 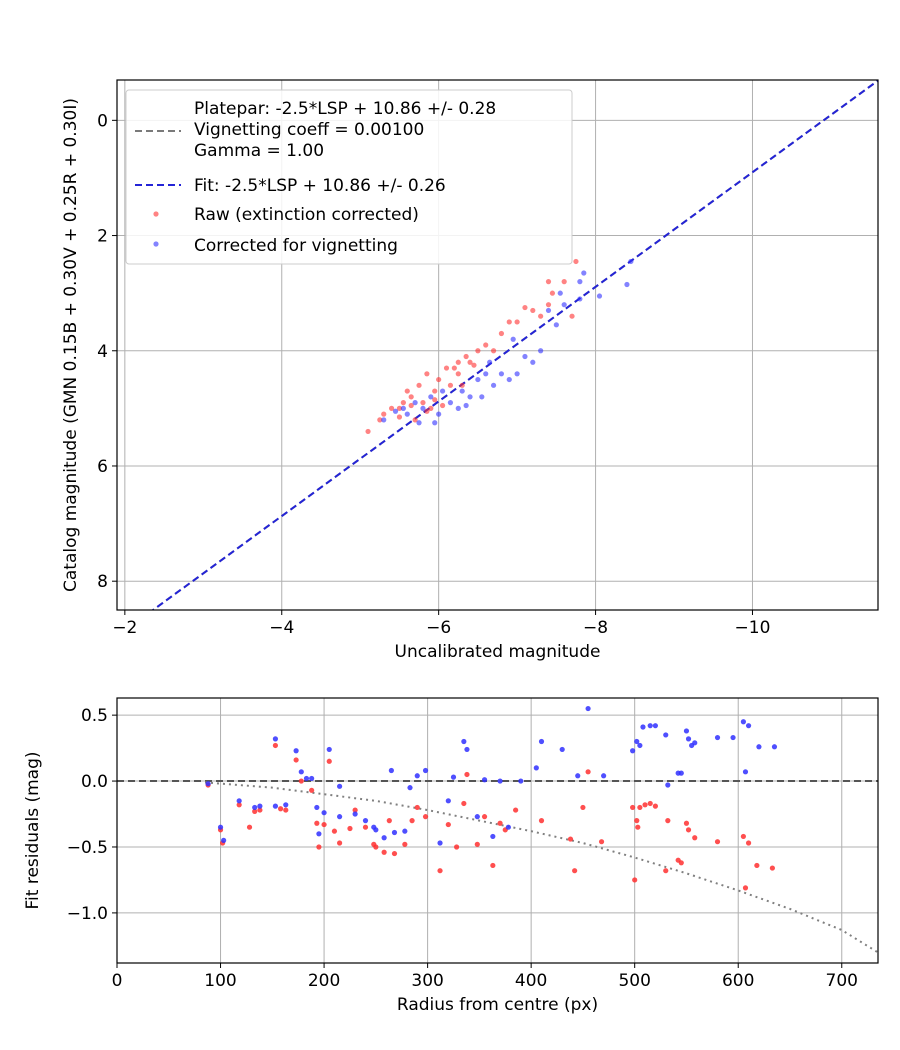 I want to click on x-tick-label: 600, so click(x=738, y=981).